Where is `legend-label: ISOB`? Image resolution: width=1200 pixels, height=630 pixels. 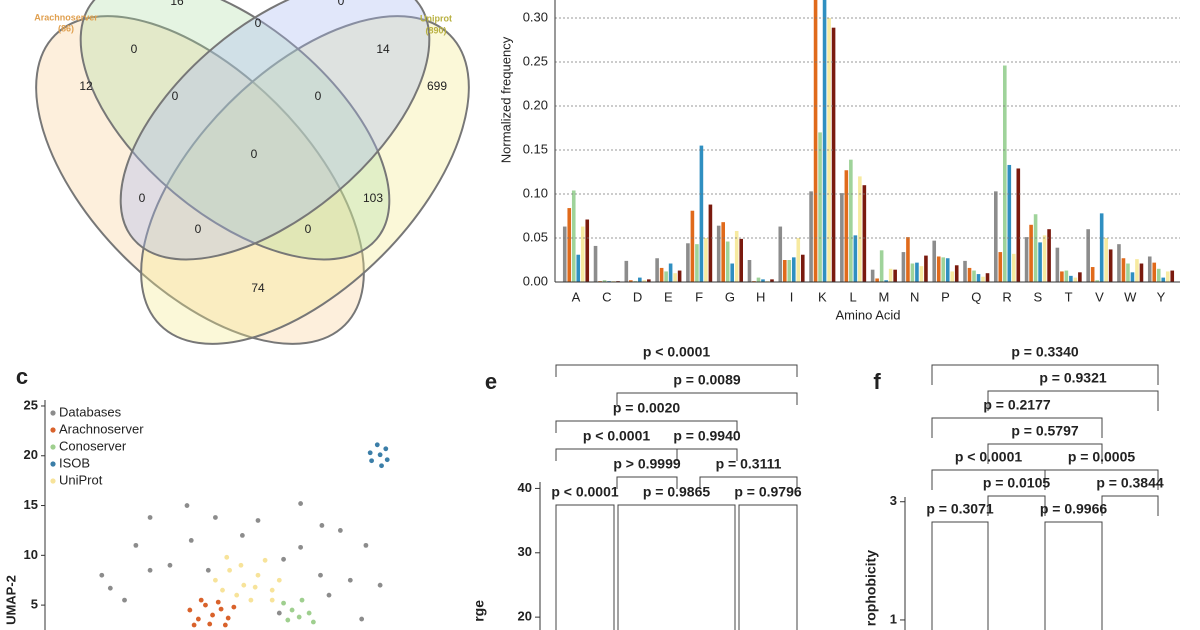 legend-label: ISOB is located at coordinates (74, 462).